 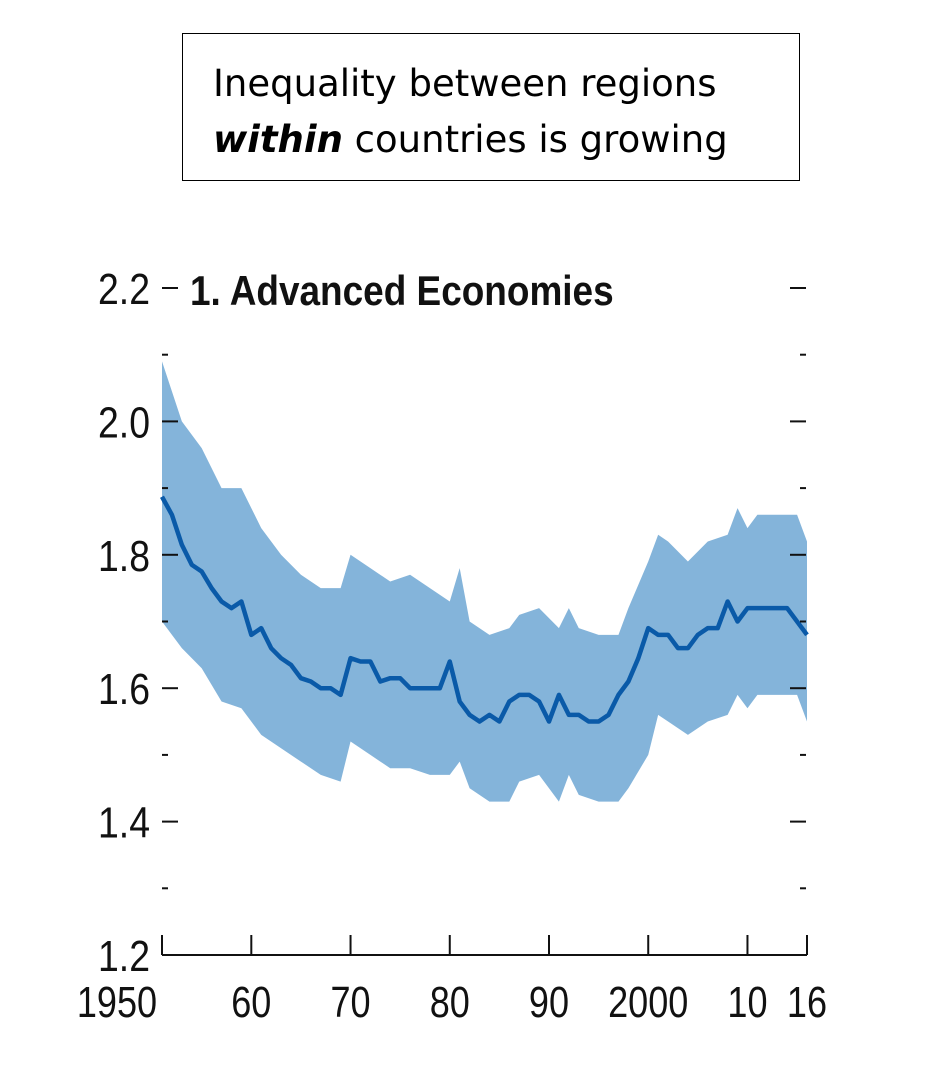 What do you see at coordinates (450, 1002) in the screenshot?
I see `x-tick-label: 80` at bounding box center [450, 1002].